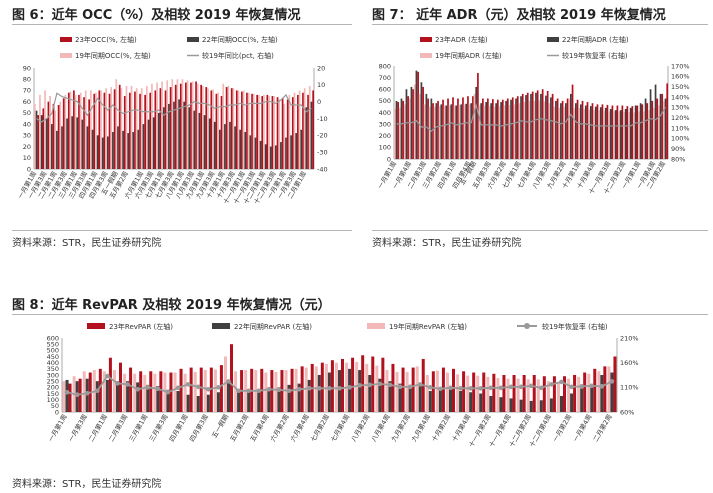  Describe the element at coordinates (680, 87) in the screenshot. I see `adr-right-tick-label: 150%` at that location.